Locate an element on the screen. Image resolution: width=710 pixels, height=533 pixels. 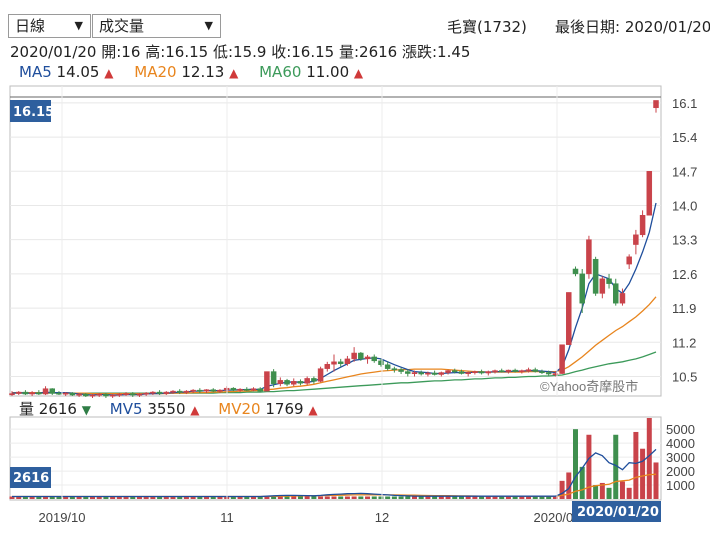
latest-date: 最後日期: 2020/01/20 is located at coordinates (632, 27).